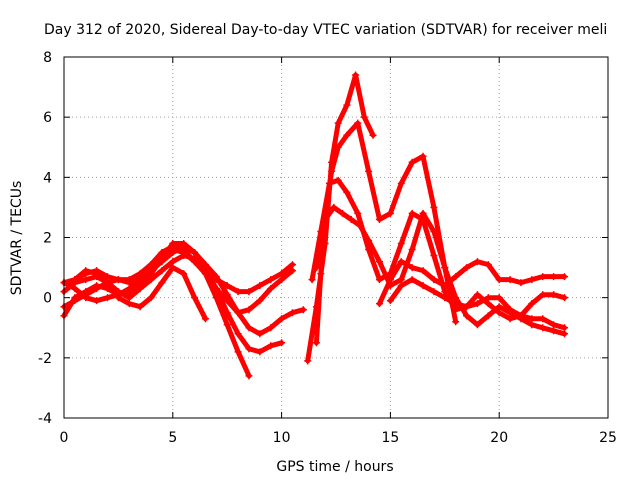 This screenshot has width=640, height=480. What do you see at coordinates (172, 438) in the screenshot?
I see `x-tick-label: 5` at bounding box center [172, 438].